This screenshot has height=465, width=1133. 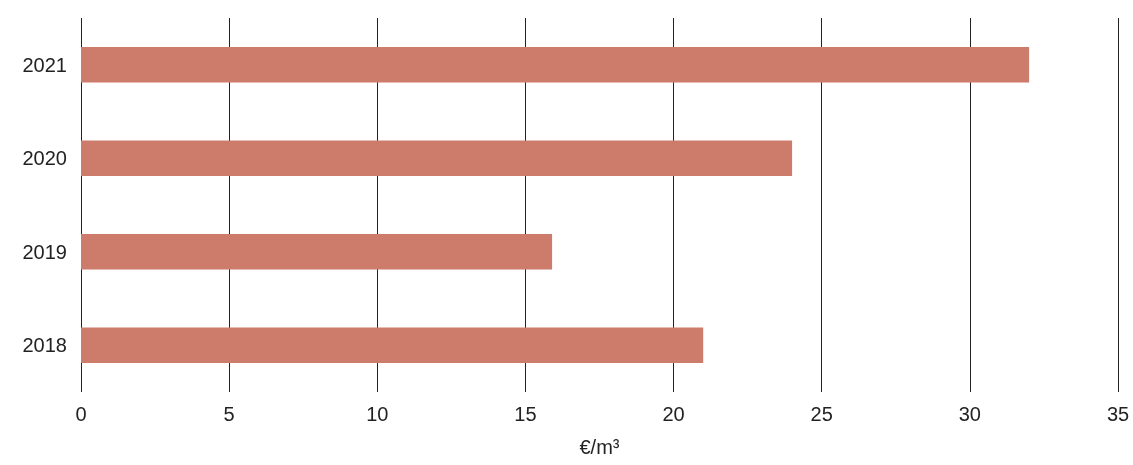 I want to click on x-axis-title: €/m³, so click(x=599, y=447).